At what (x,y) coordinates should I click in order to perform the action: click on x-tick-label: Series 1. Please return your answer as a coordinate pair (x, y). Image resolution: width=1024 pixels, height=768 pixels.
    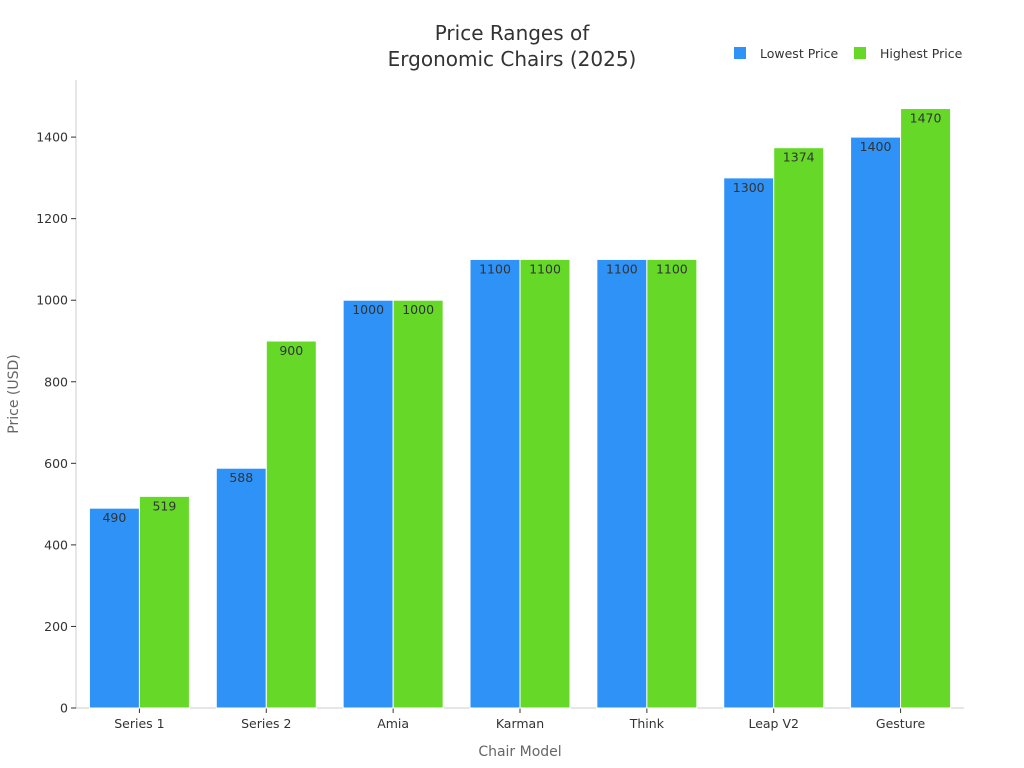
    Looking at the image, I should click on (139, 723).